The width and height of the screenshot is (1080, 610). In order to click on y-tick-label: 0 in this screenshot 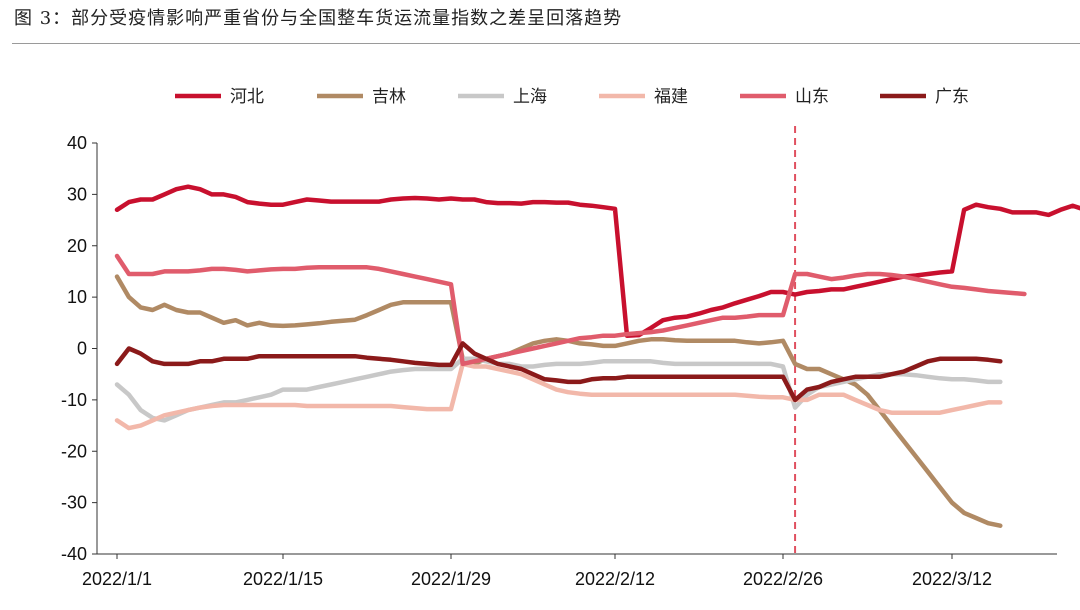, I will do `click(82, 349)`.